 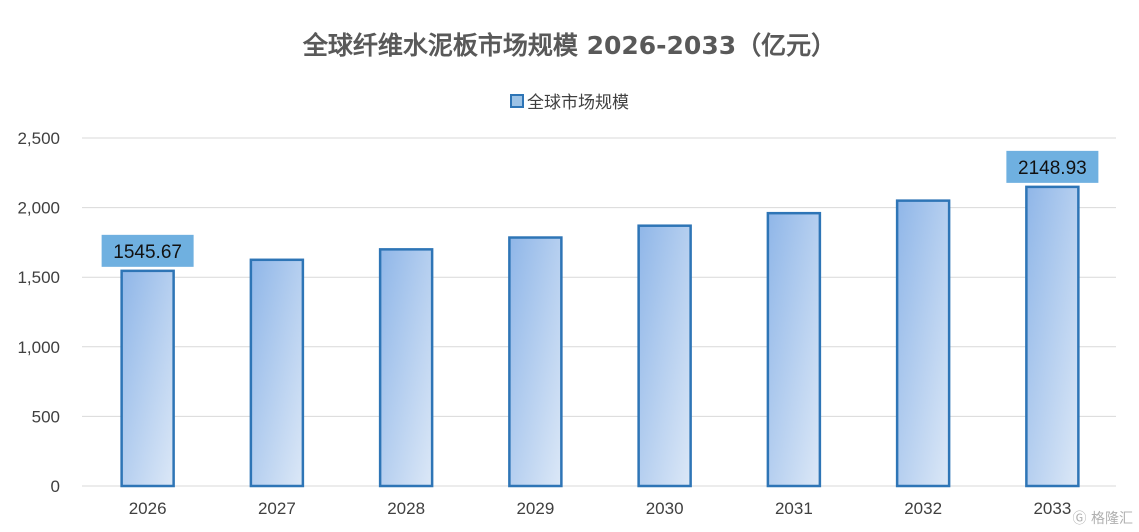 I want to click on y-tick-label: 2,500, so click(x=38, y=138).